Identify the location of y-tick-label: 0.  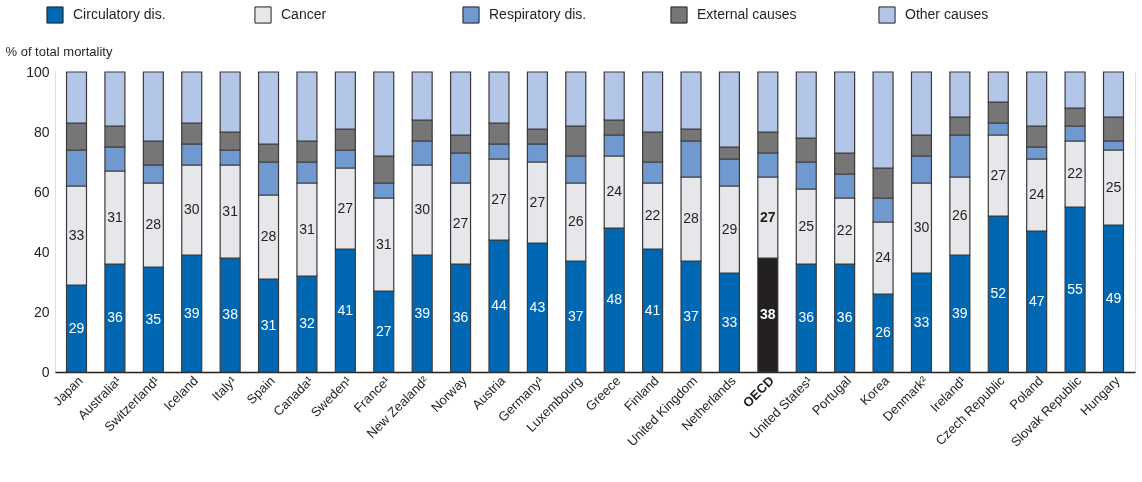
(45, 371).